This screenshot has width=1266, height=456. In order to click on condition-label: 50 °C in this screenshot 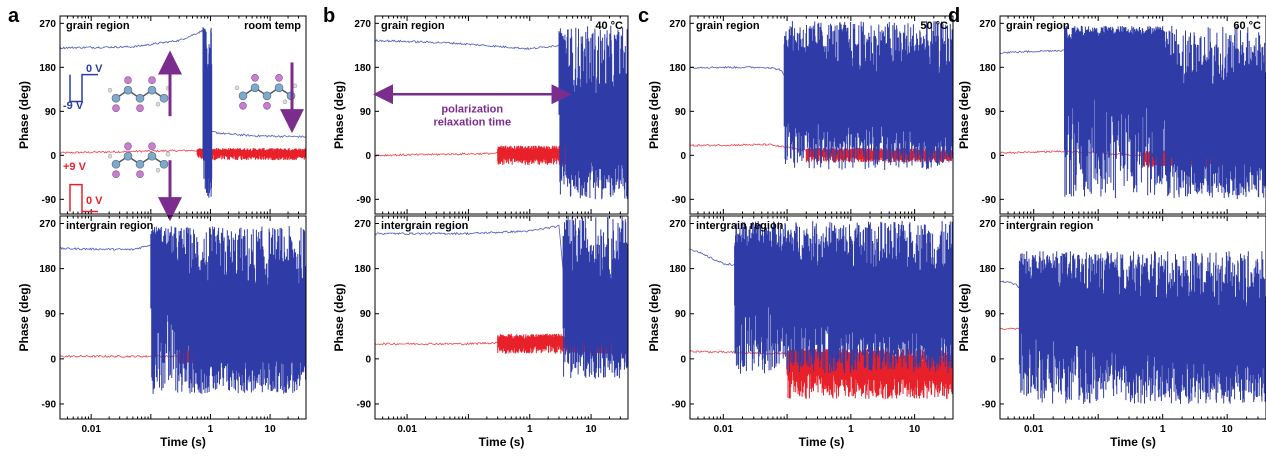, I will do `click(934, 26)`.